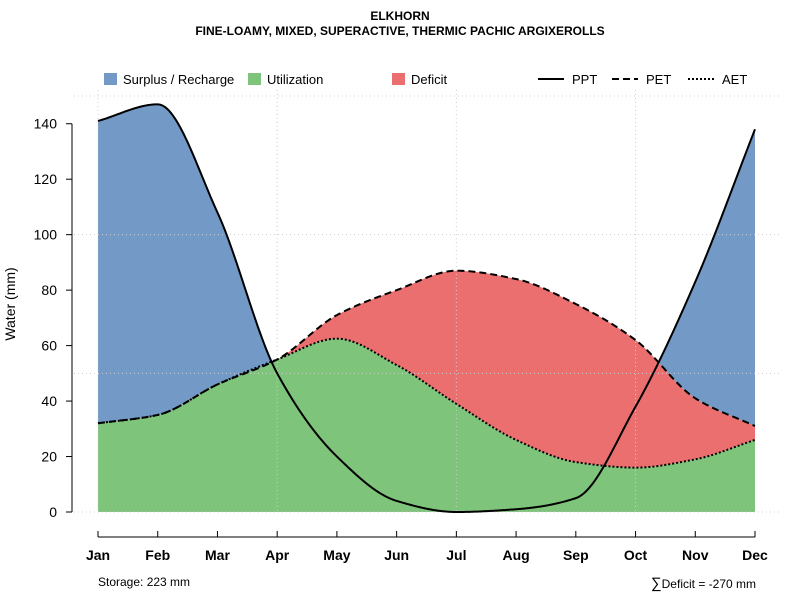 The width and height of the screenshot is (800, 600). What do you see at coordinates (49, 457) in the screenshot?
I see `y-tick-label: 20` at bounding box center [49, 457].